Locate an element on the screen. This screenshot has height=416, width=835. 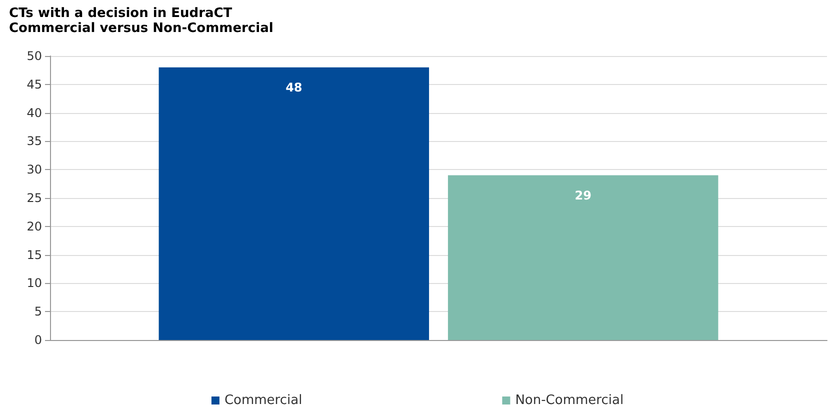
y-tick-label: 35 is located at coordinates (34, 141).